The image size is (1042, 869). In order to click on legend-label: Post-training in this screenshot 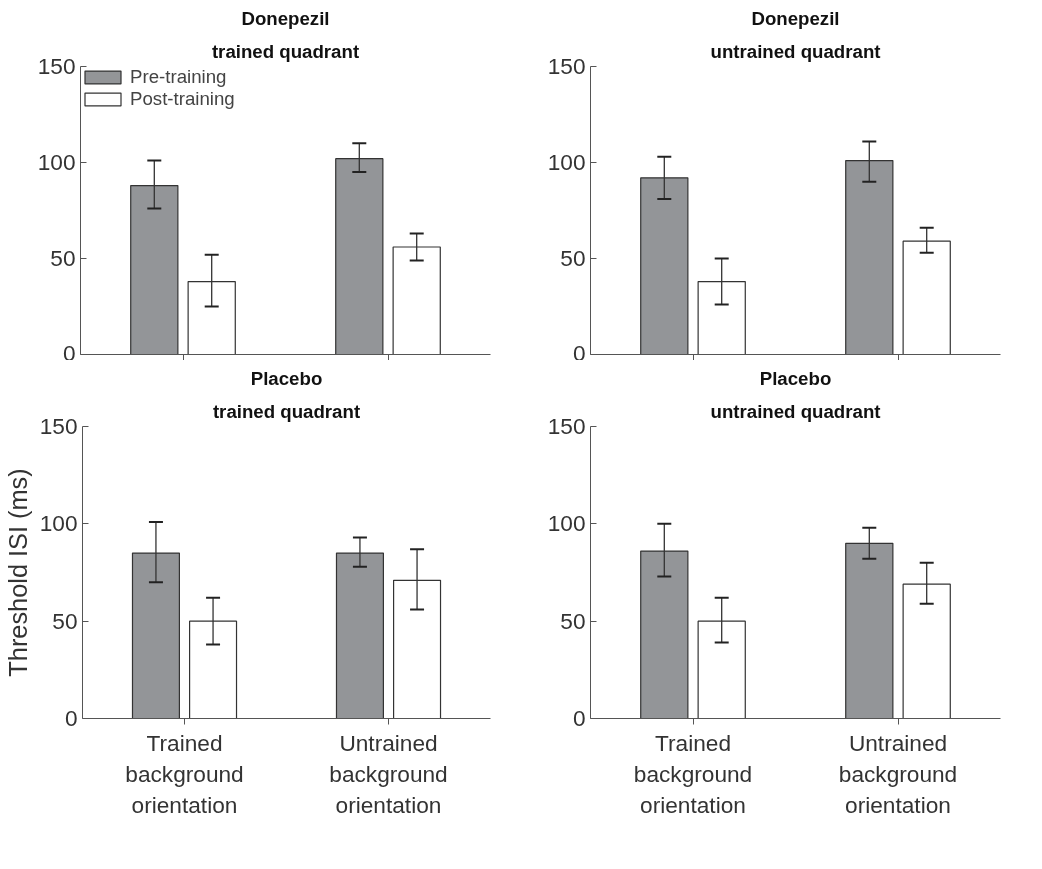, I will do `click(182, 99)`.